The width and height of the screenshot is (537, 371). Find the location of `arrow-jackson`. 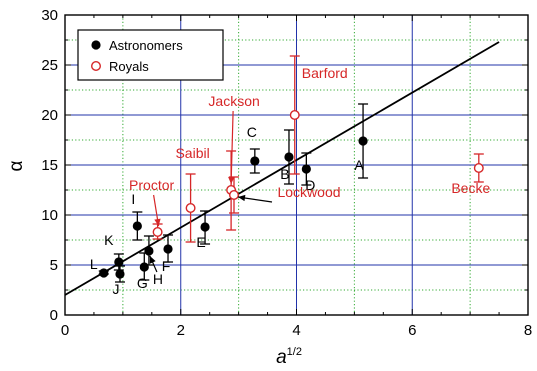

arrow-jackson is located at coordinates (232, 147).